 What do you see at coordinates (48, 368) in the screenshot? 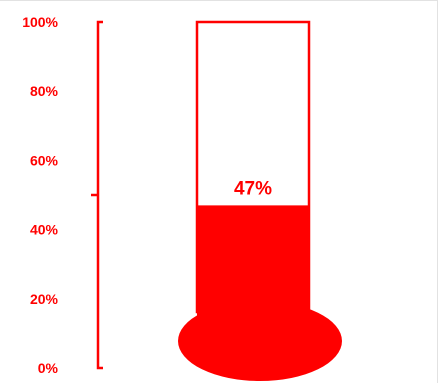
I see `y-tick-label: 0%` at bounding box center [48, 368].